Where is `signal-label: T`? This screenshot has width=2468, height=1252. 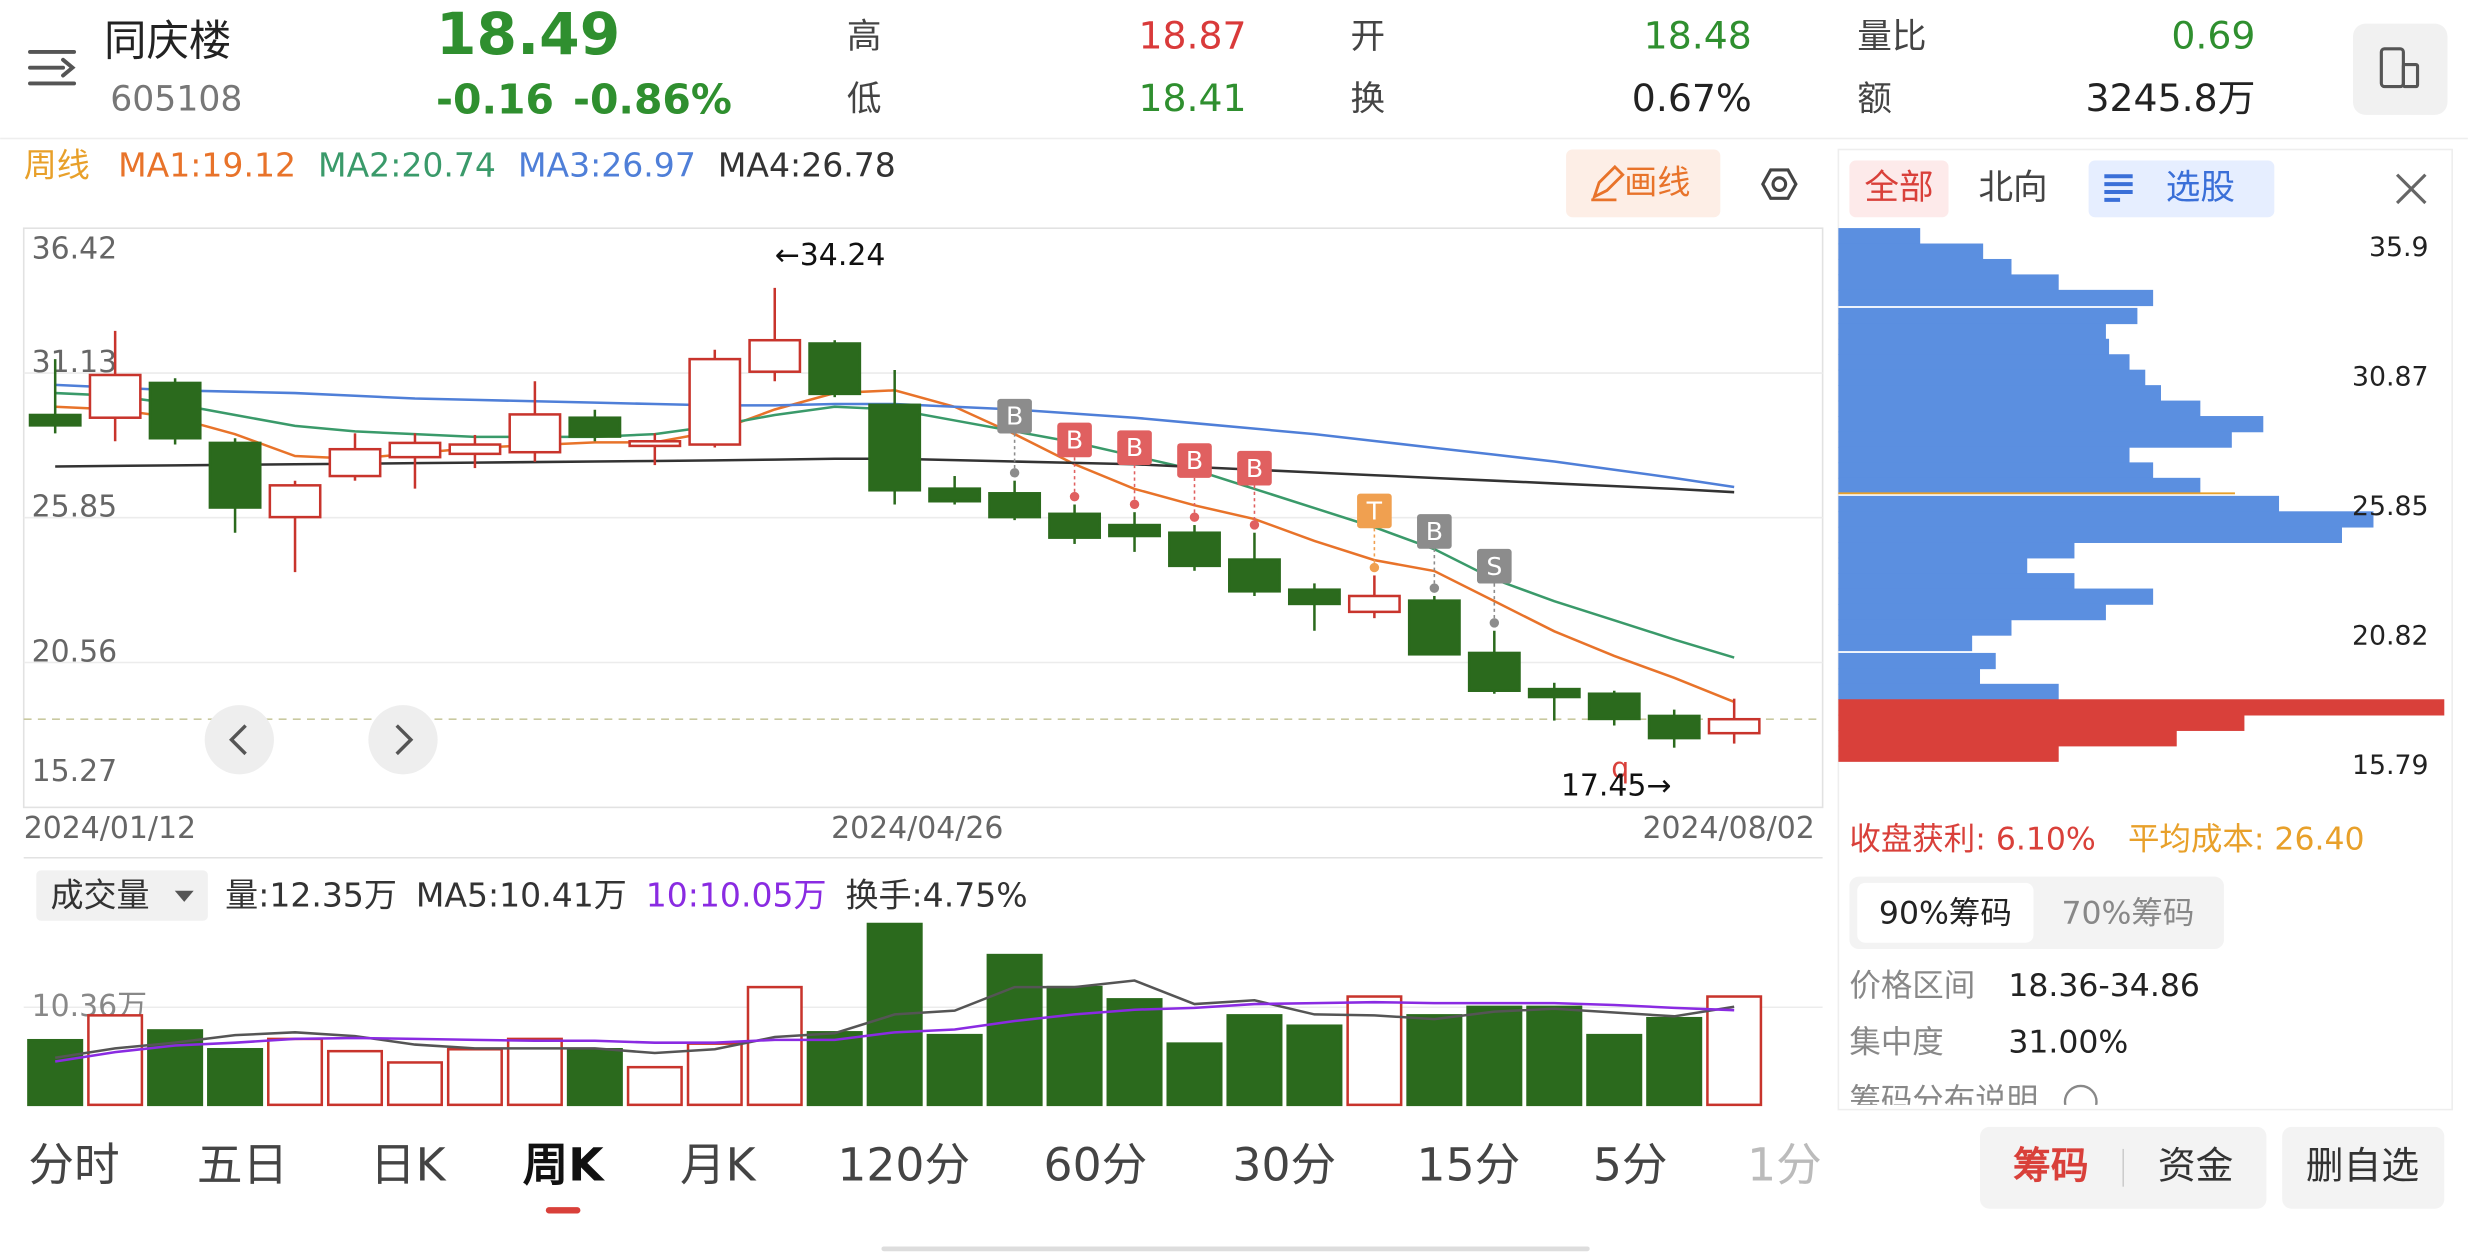
signal-label: T is located at coordinates (1374, 510).